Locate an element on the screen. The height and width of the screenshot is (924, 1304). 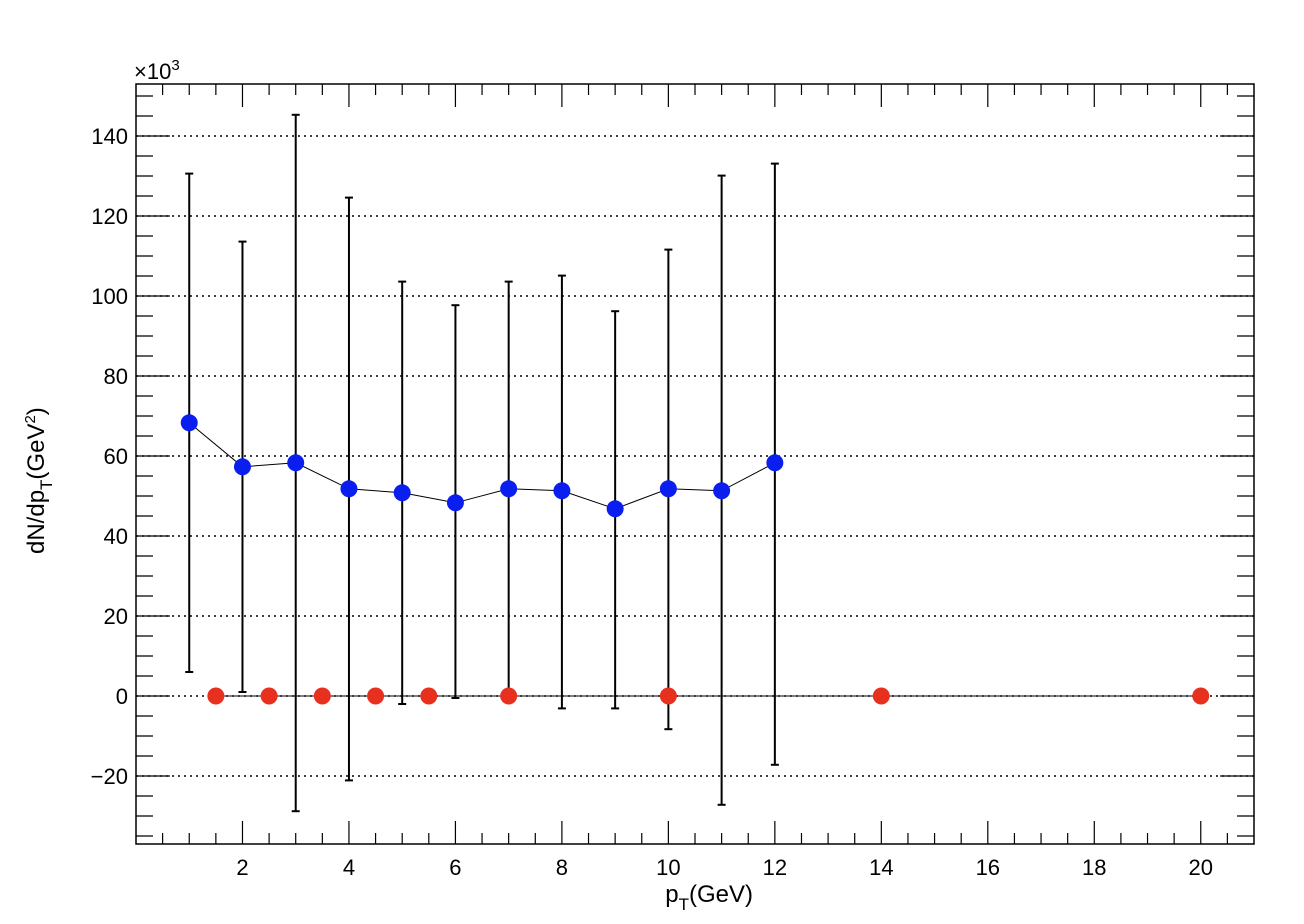
y-tick-labels: −20 0 20 40 60 80 100 120 140 is located at coordinates (109, 456).